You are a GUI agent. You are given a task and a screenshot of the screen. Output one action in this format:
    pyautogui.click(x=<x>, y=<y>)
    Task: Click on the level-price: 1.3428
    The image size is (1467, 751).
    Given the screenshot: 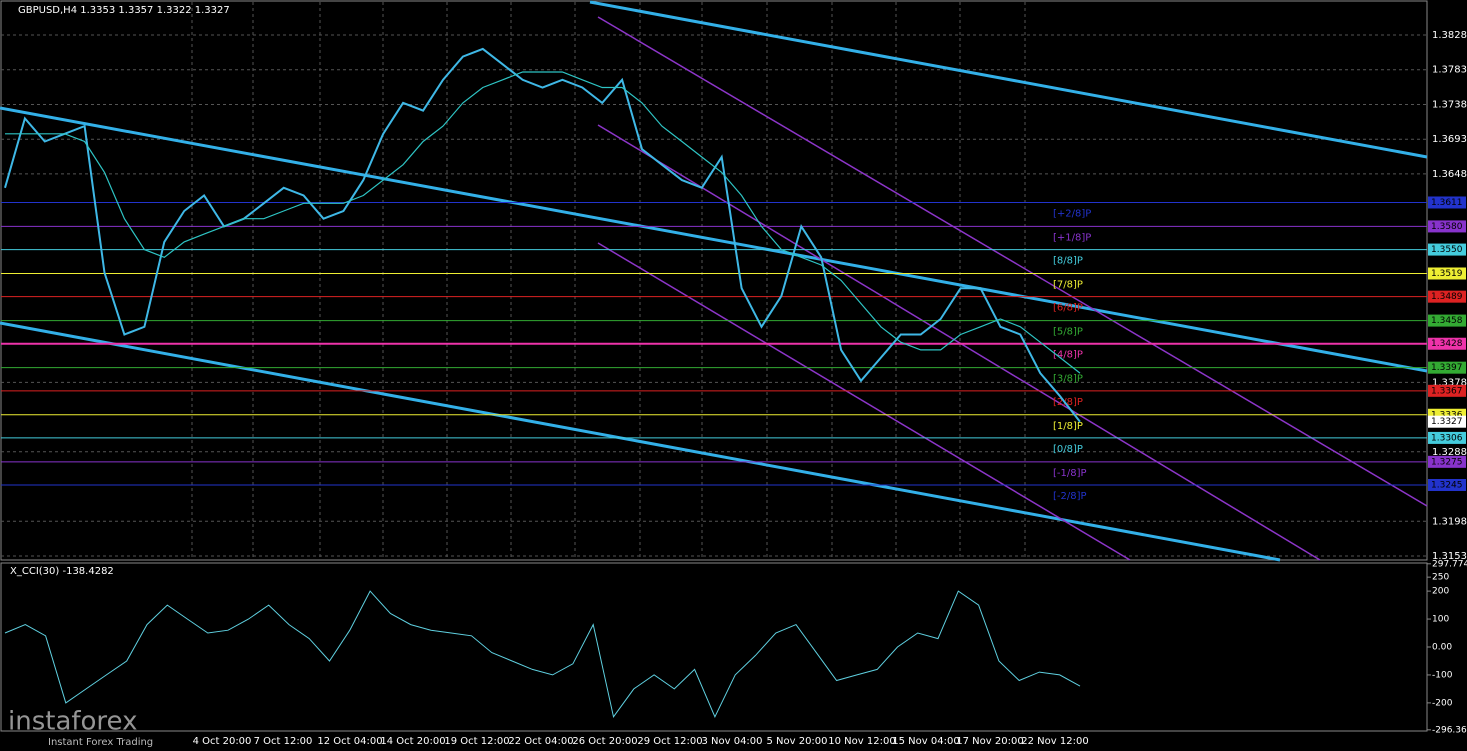 What is the action you would take?
    pyautogui.click(x=1447, y=344)
    